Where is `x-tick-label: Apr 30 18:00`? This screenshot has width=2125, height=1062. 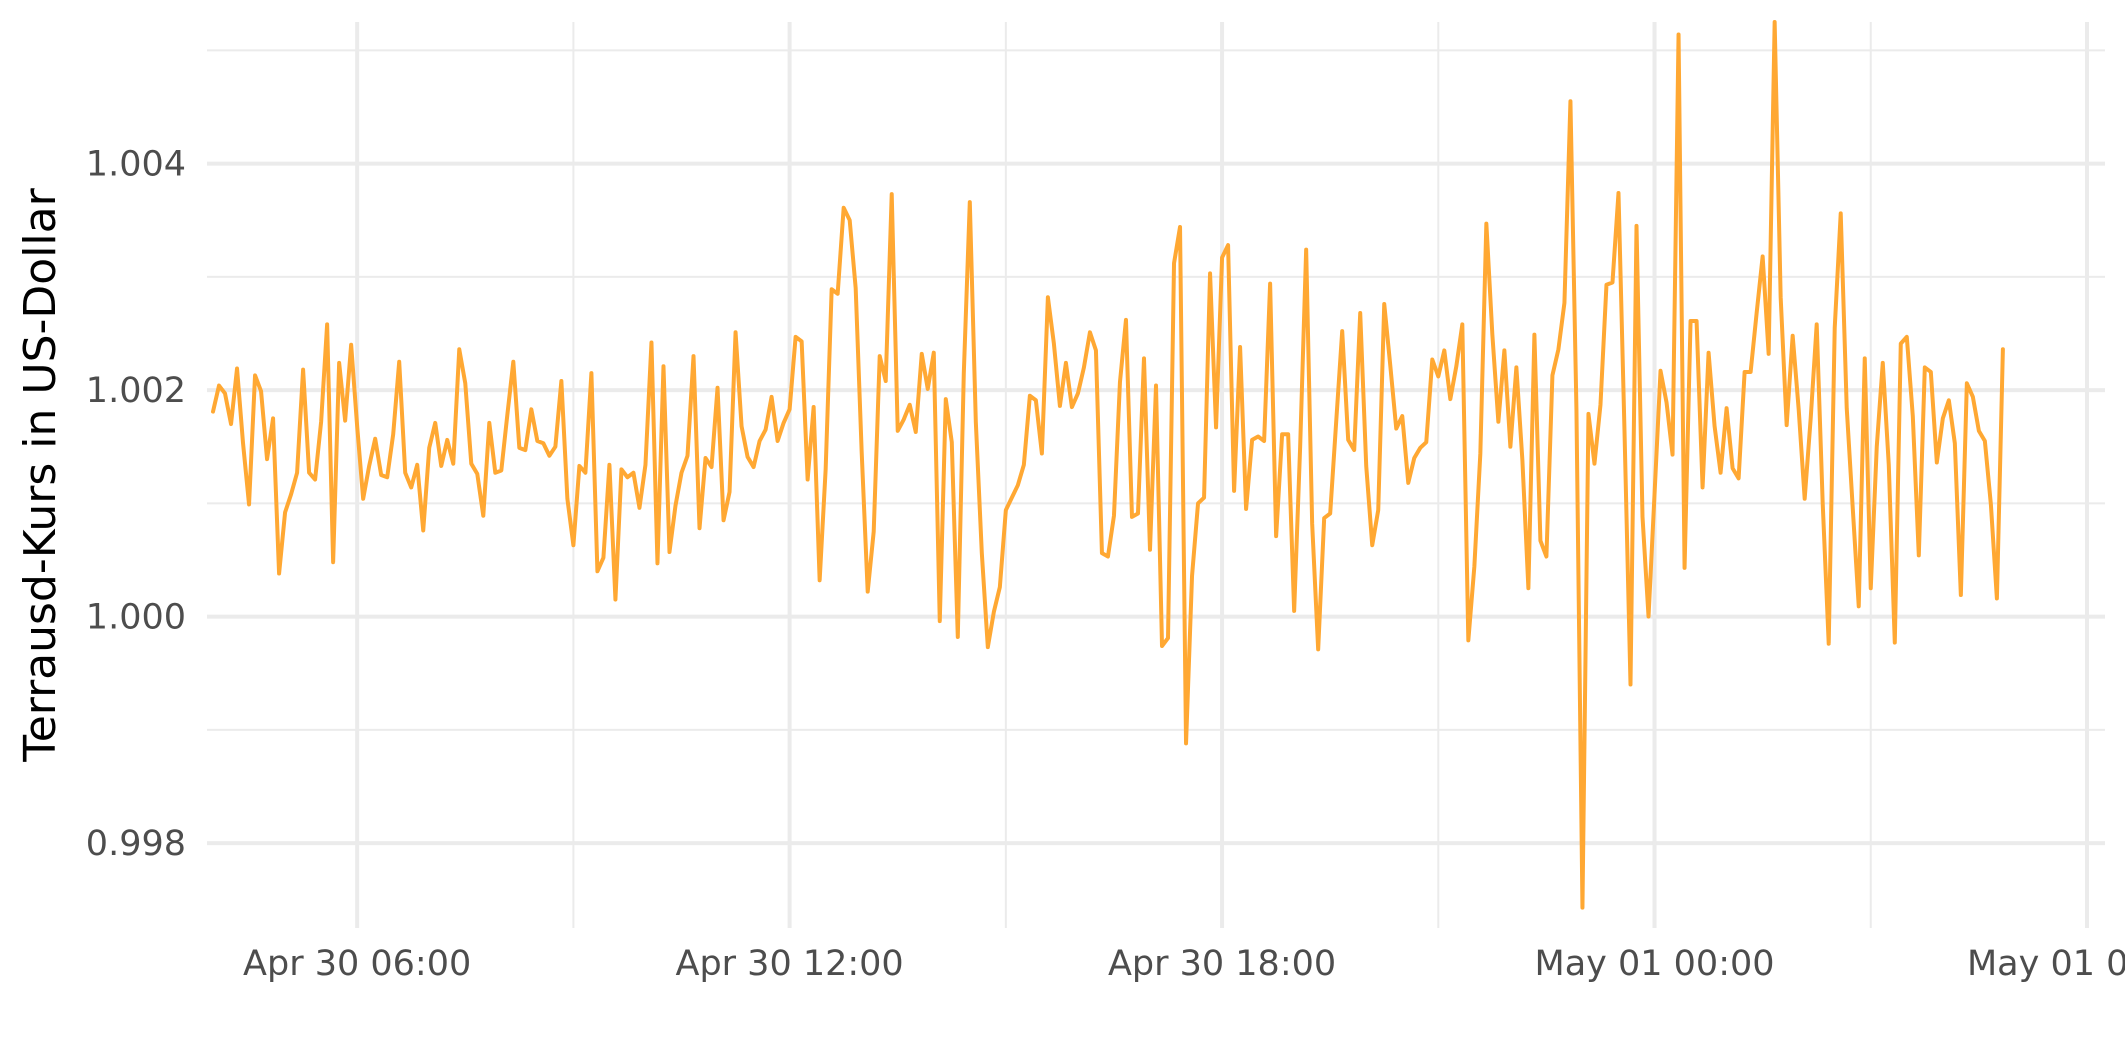 x-tick-label: Apr 30 18:00 is located at coordinates (1222, 964).